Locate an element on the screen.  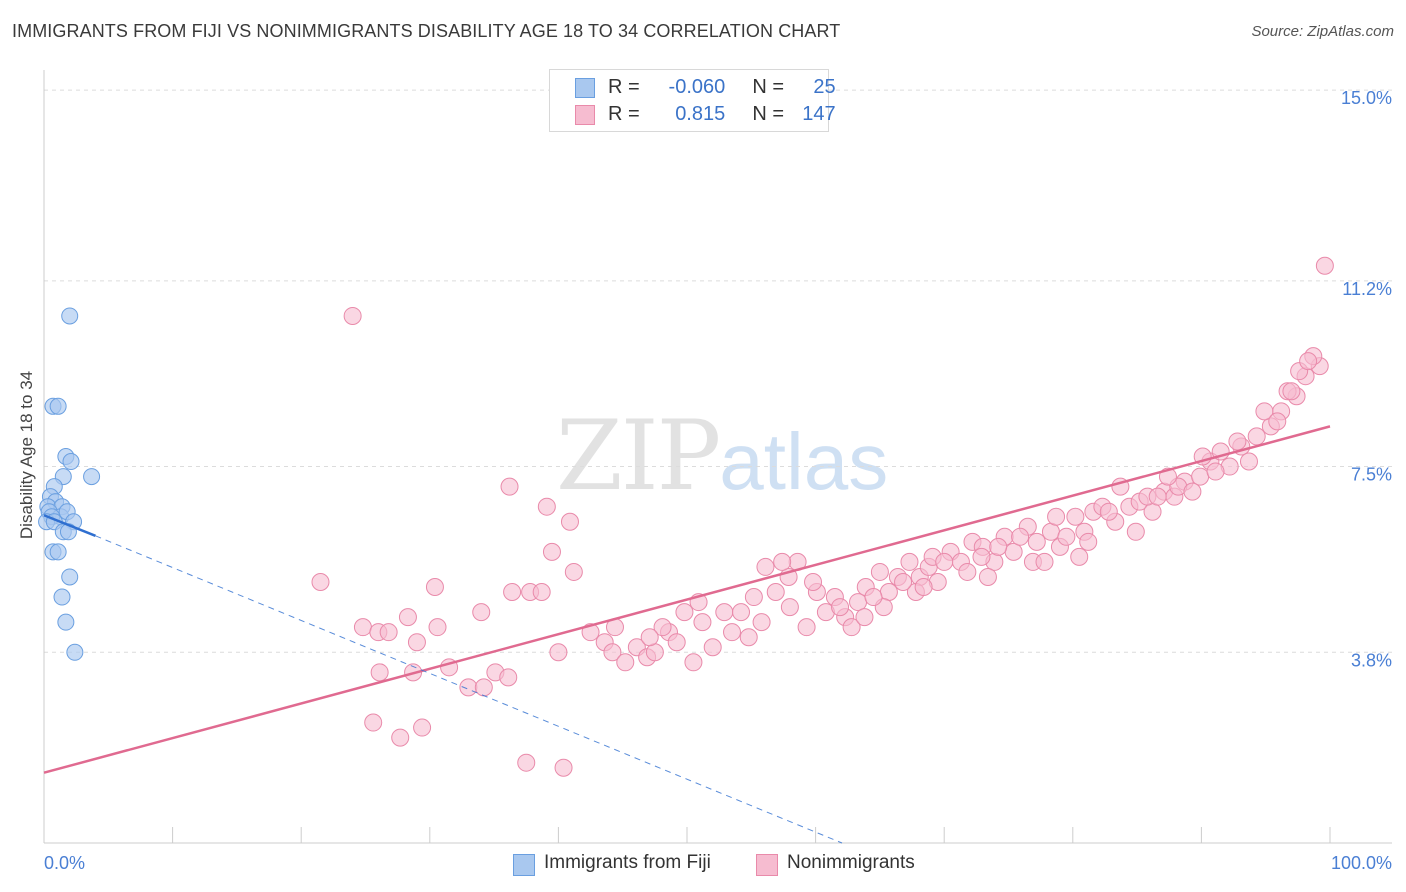
x-tick-label-max: 100.0% is located at coordinates (1361, 863).